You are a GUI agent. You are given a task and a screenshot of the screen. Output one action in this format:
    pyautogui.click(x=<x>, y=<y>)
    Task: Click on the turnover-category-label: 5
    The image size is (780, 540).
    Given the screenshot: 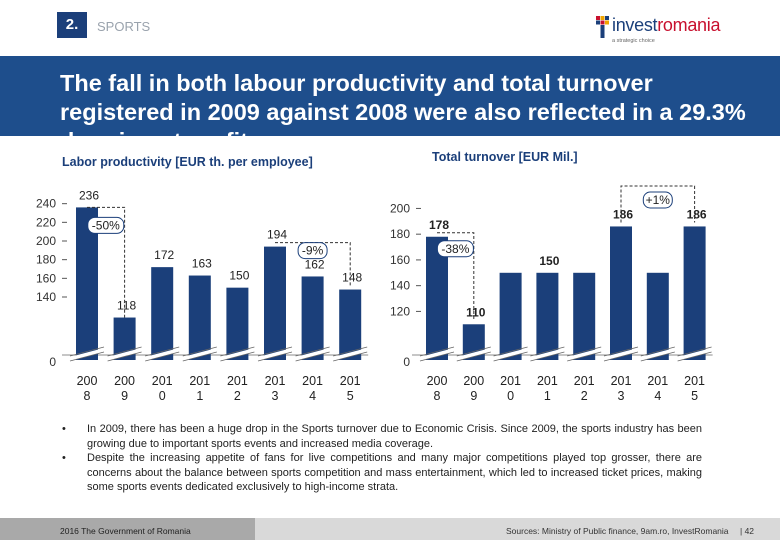 What is the action you would take?
    pyautogui.click(x=694, y=396)
    